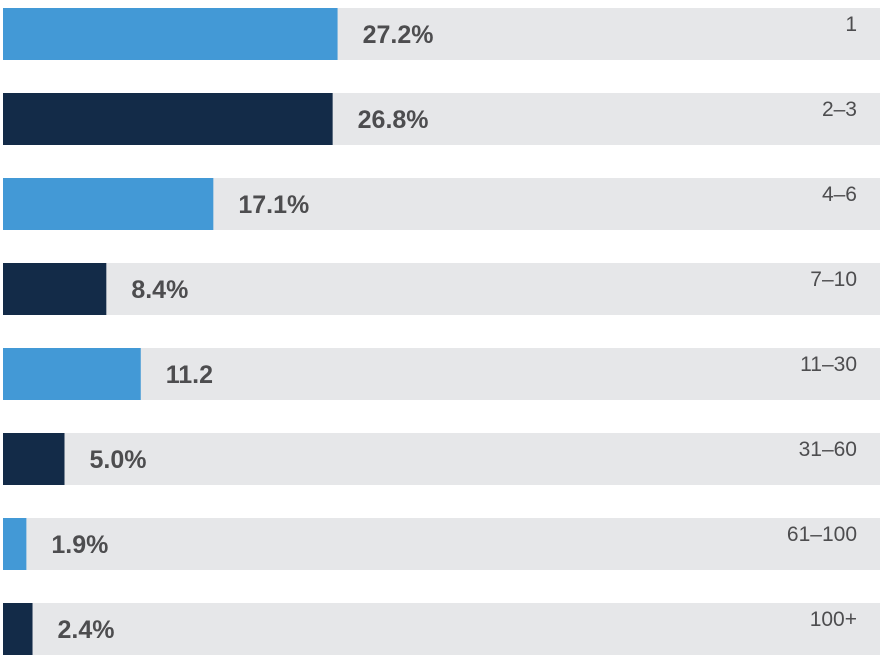 The image size is (887, 667). Describe the element at coordinates (851, 24) in the screenshot. I see `category-label: 1` at that location.